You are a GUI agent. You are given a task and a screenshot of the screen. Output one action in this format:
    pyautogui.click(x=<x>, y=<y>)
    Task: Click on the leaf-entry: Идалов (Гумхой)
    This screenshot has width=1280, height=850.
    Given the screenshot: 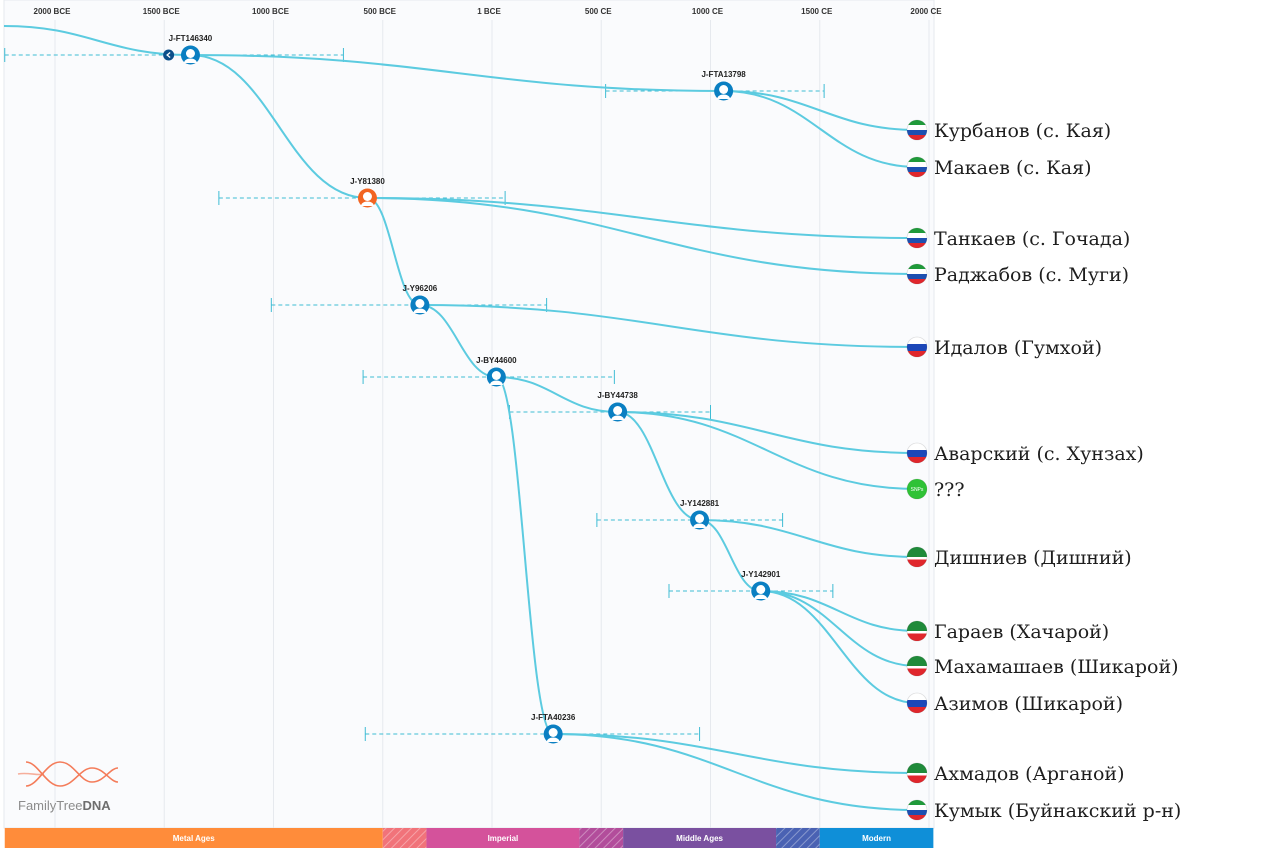 What is the action you would take?
    pyautogui.click(x=1004, y=347)
    